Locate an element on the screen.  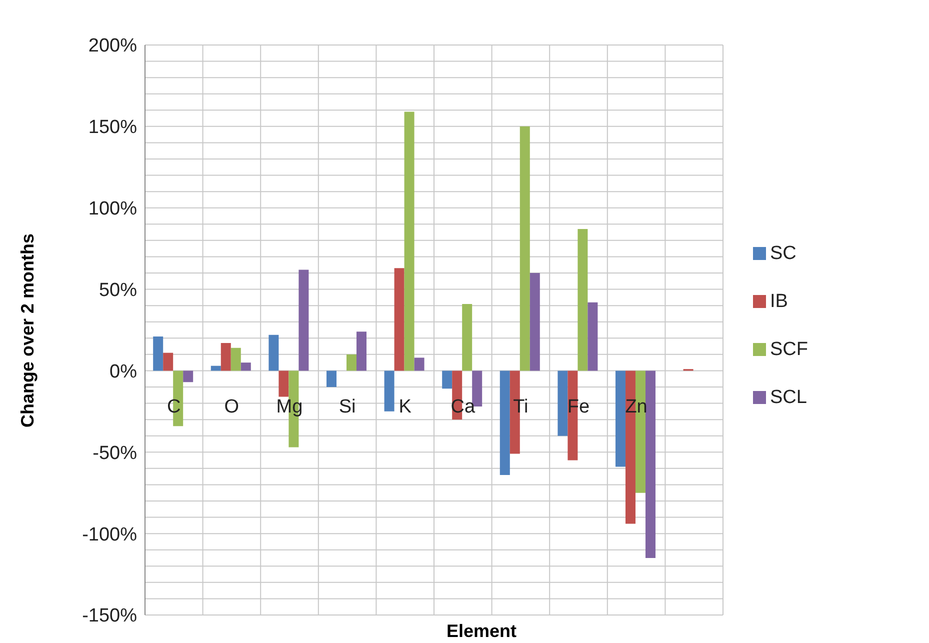
y-tick-label: -150% is located at coordinates (110, 616).